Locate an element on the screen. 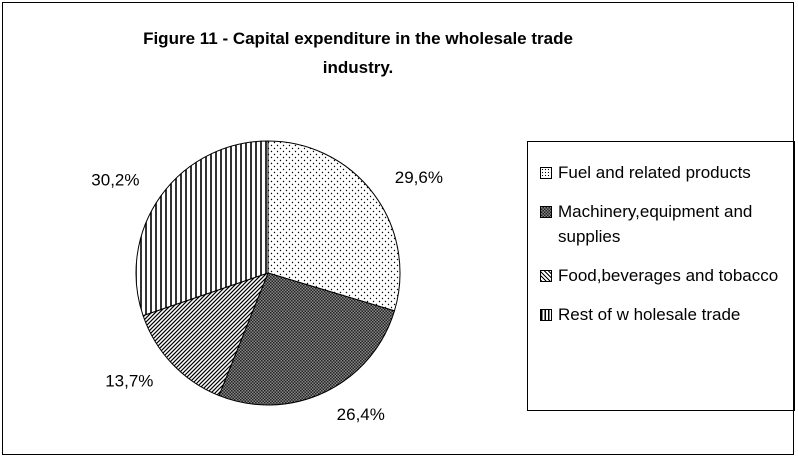 The image size is (798, 459). data-label: 29,6% is located at coordinates (419, 177).